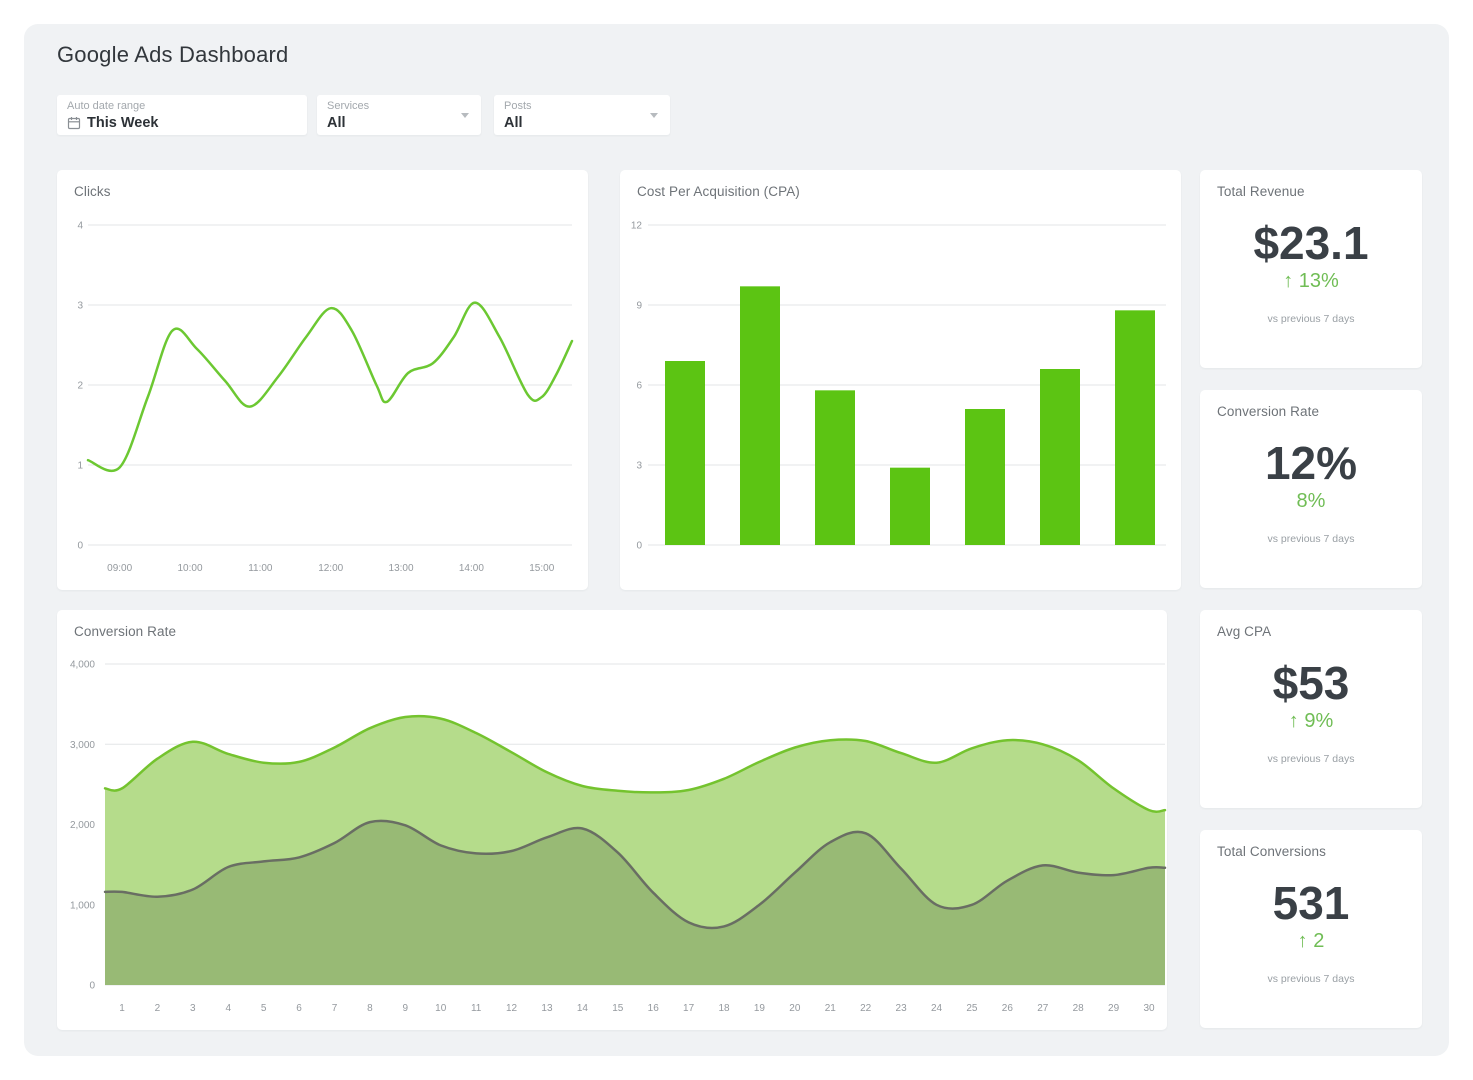  I want to click on svg-text: 28, so click(1079, 1008).